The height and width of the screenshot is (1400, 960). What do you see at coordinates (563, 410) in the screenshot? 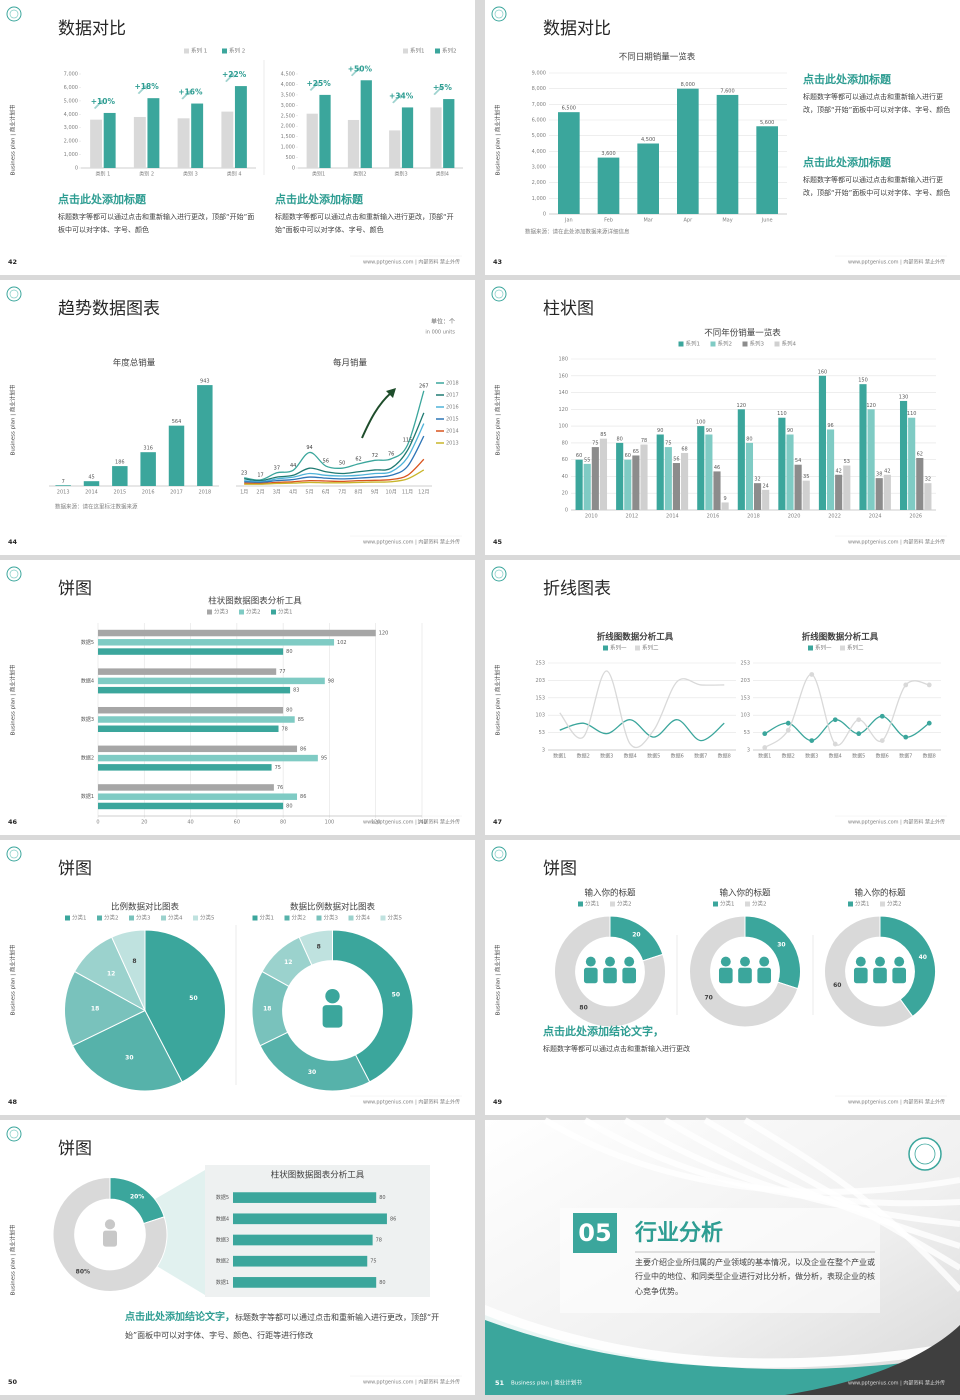
I see `y-tick-label: 120` at bounding box center [563, 410].